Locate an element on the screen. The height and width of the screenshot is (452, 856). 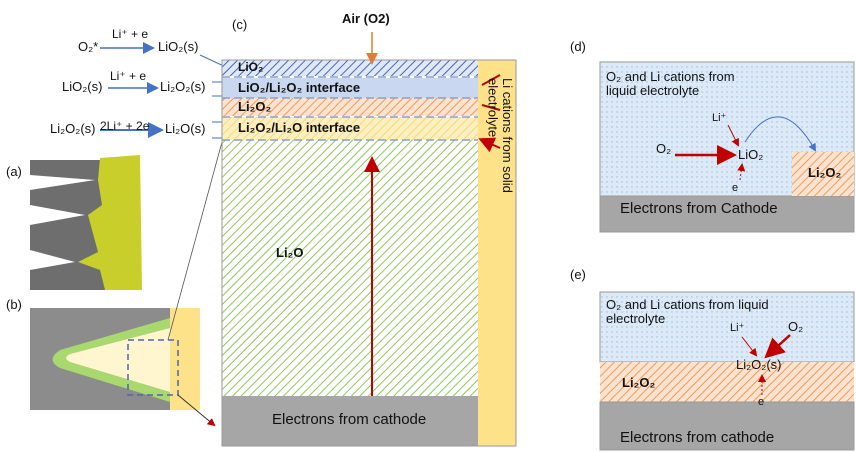
electrolyte-section is located at coordinates (185, 359).